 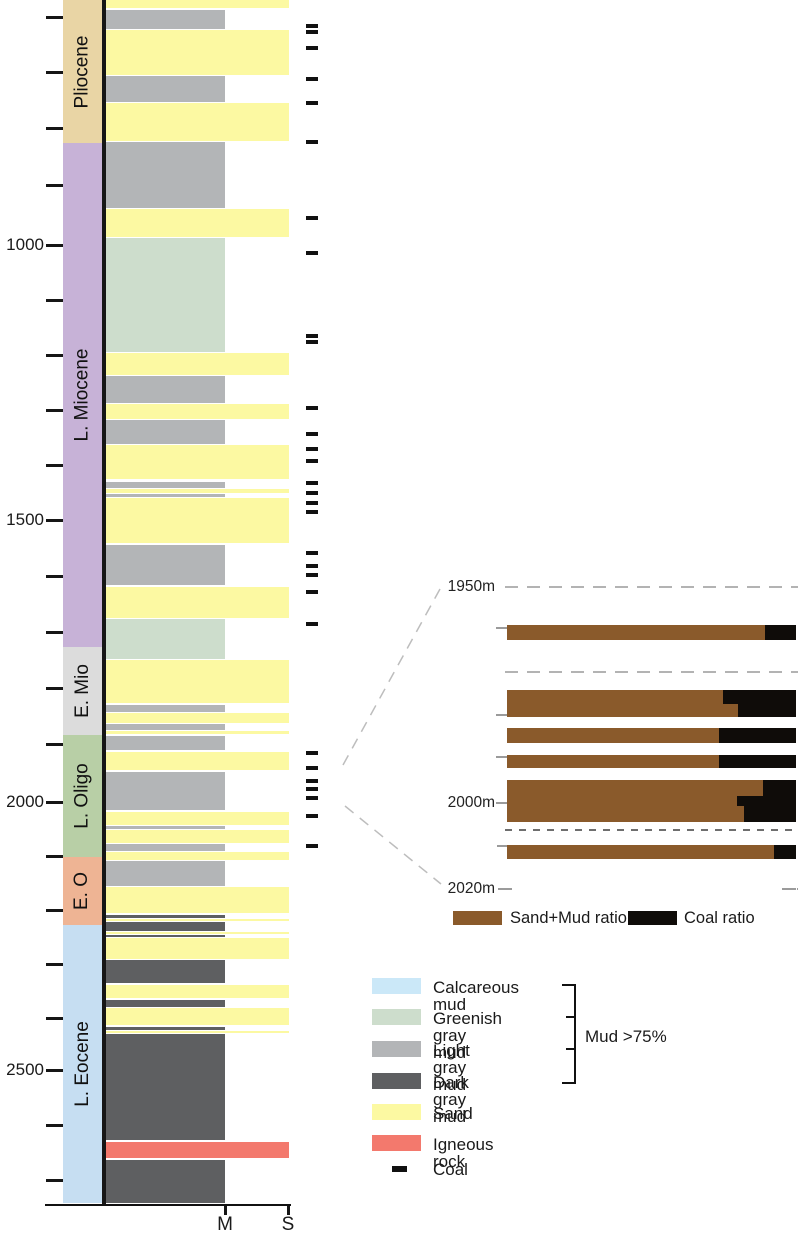 I want to click on epoch-label: E. Mio, so click(x=82, y=691).